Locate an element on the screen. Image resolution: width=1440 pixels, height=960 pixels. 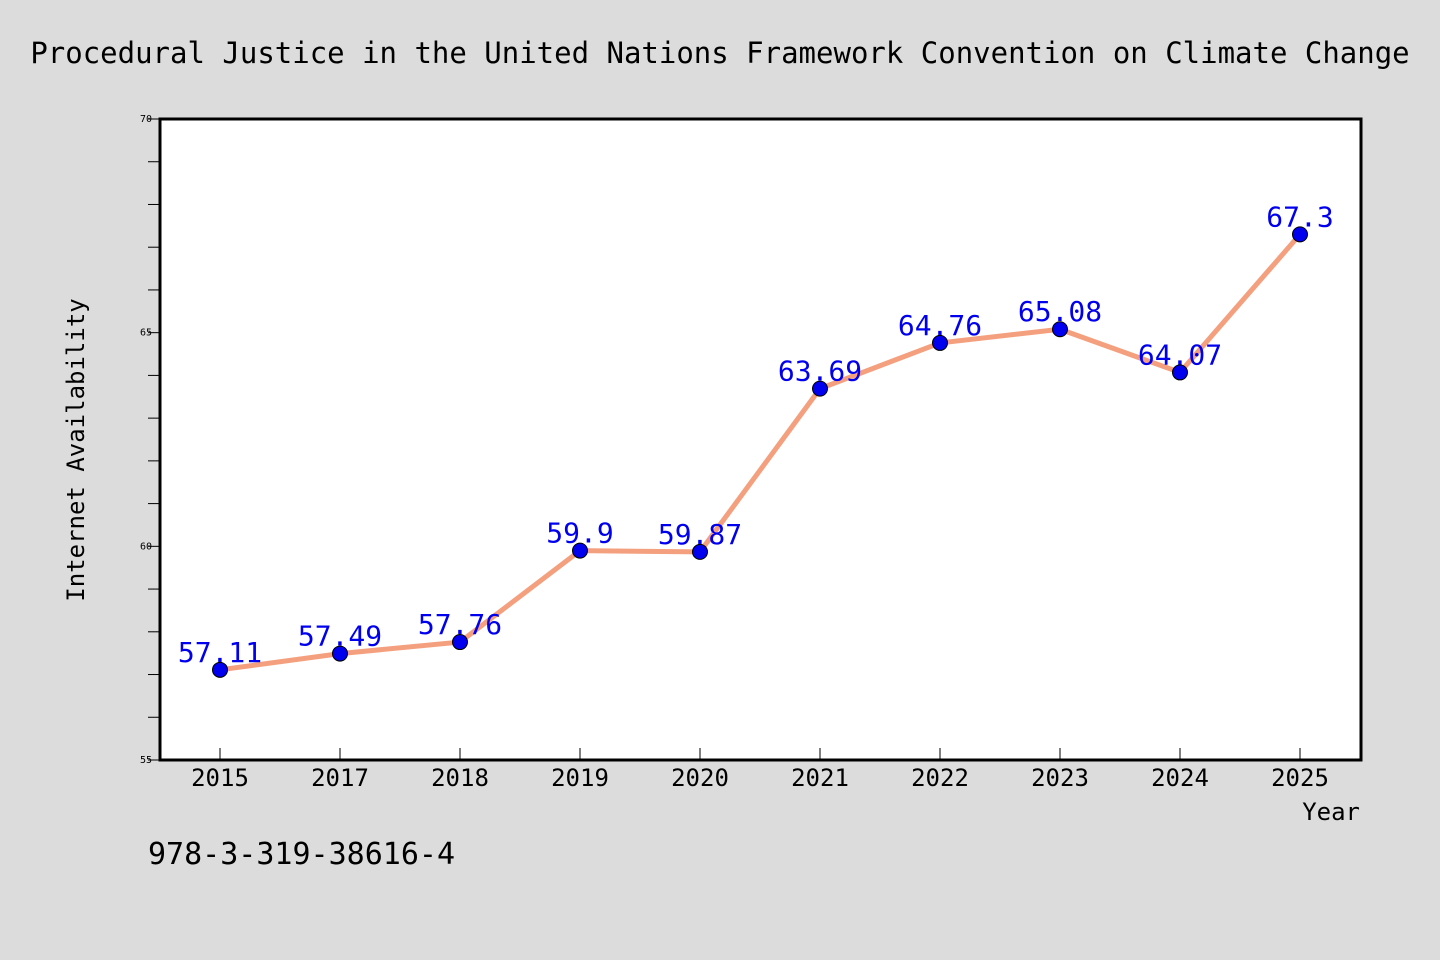
data-label: 57.49 is located at coordinates (340, 636).